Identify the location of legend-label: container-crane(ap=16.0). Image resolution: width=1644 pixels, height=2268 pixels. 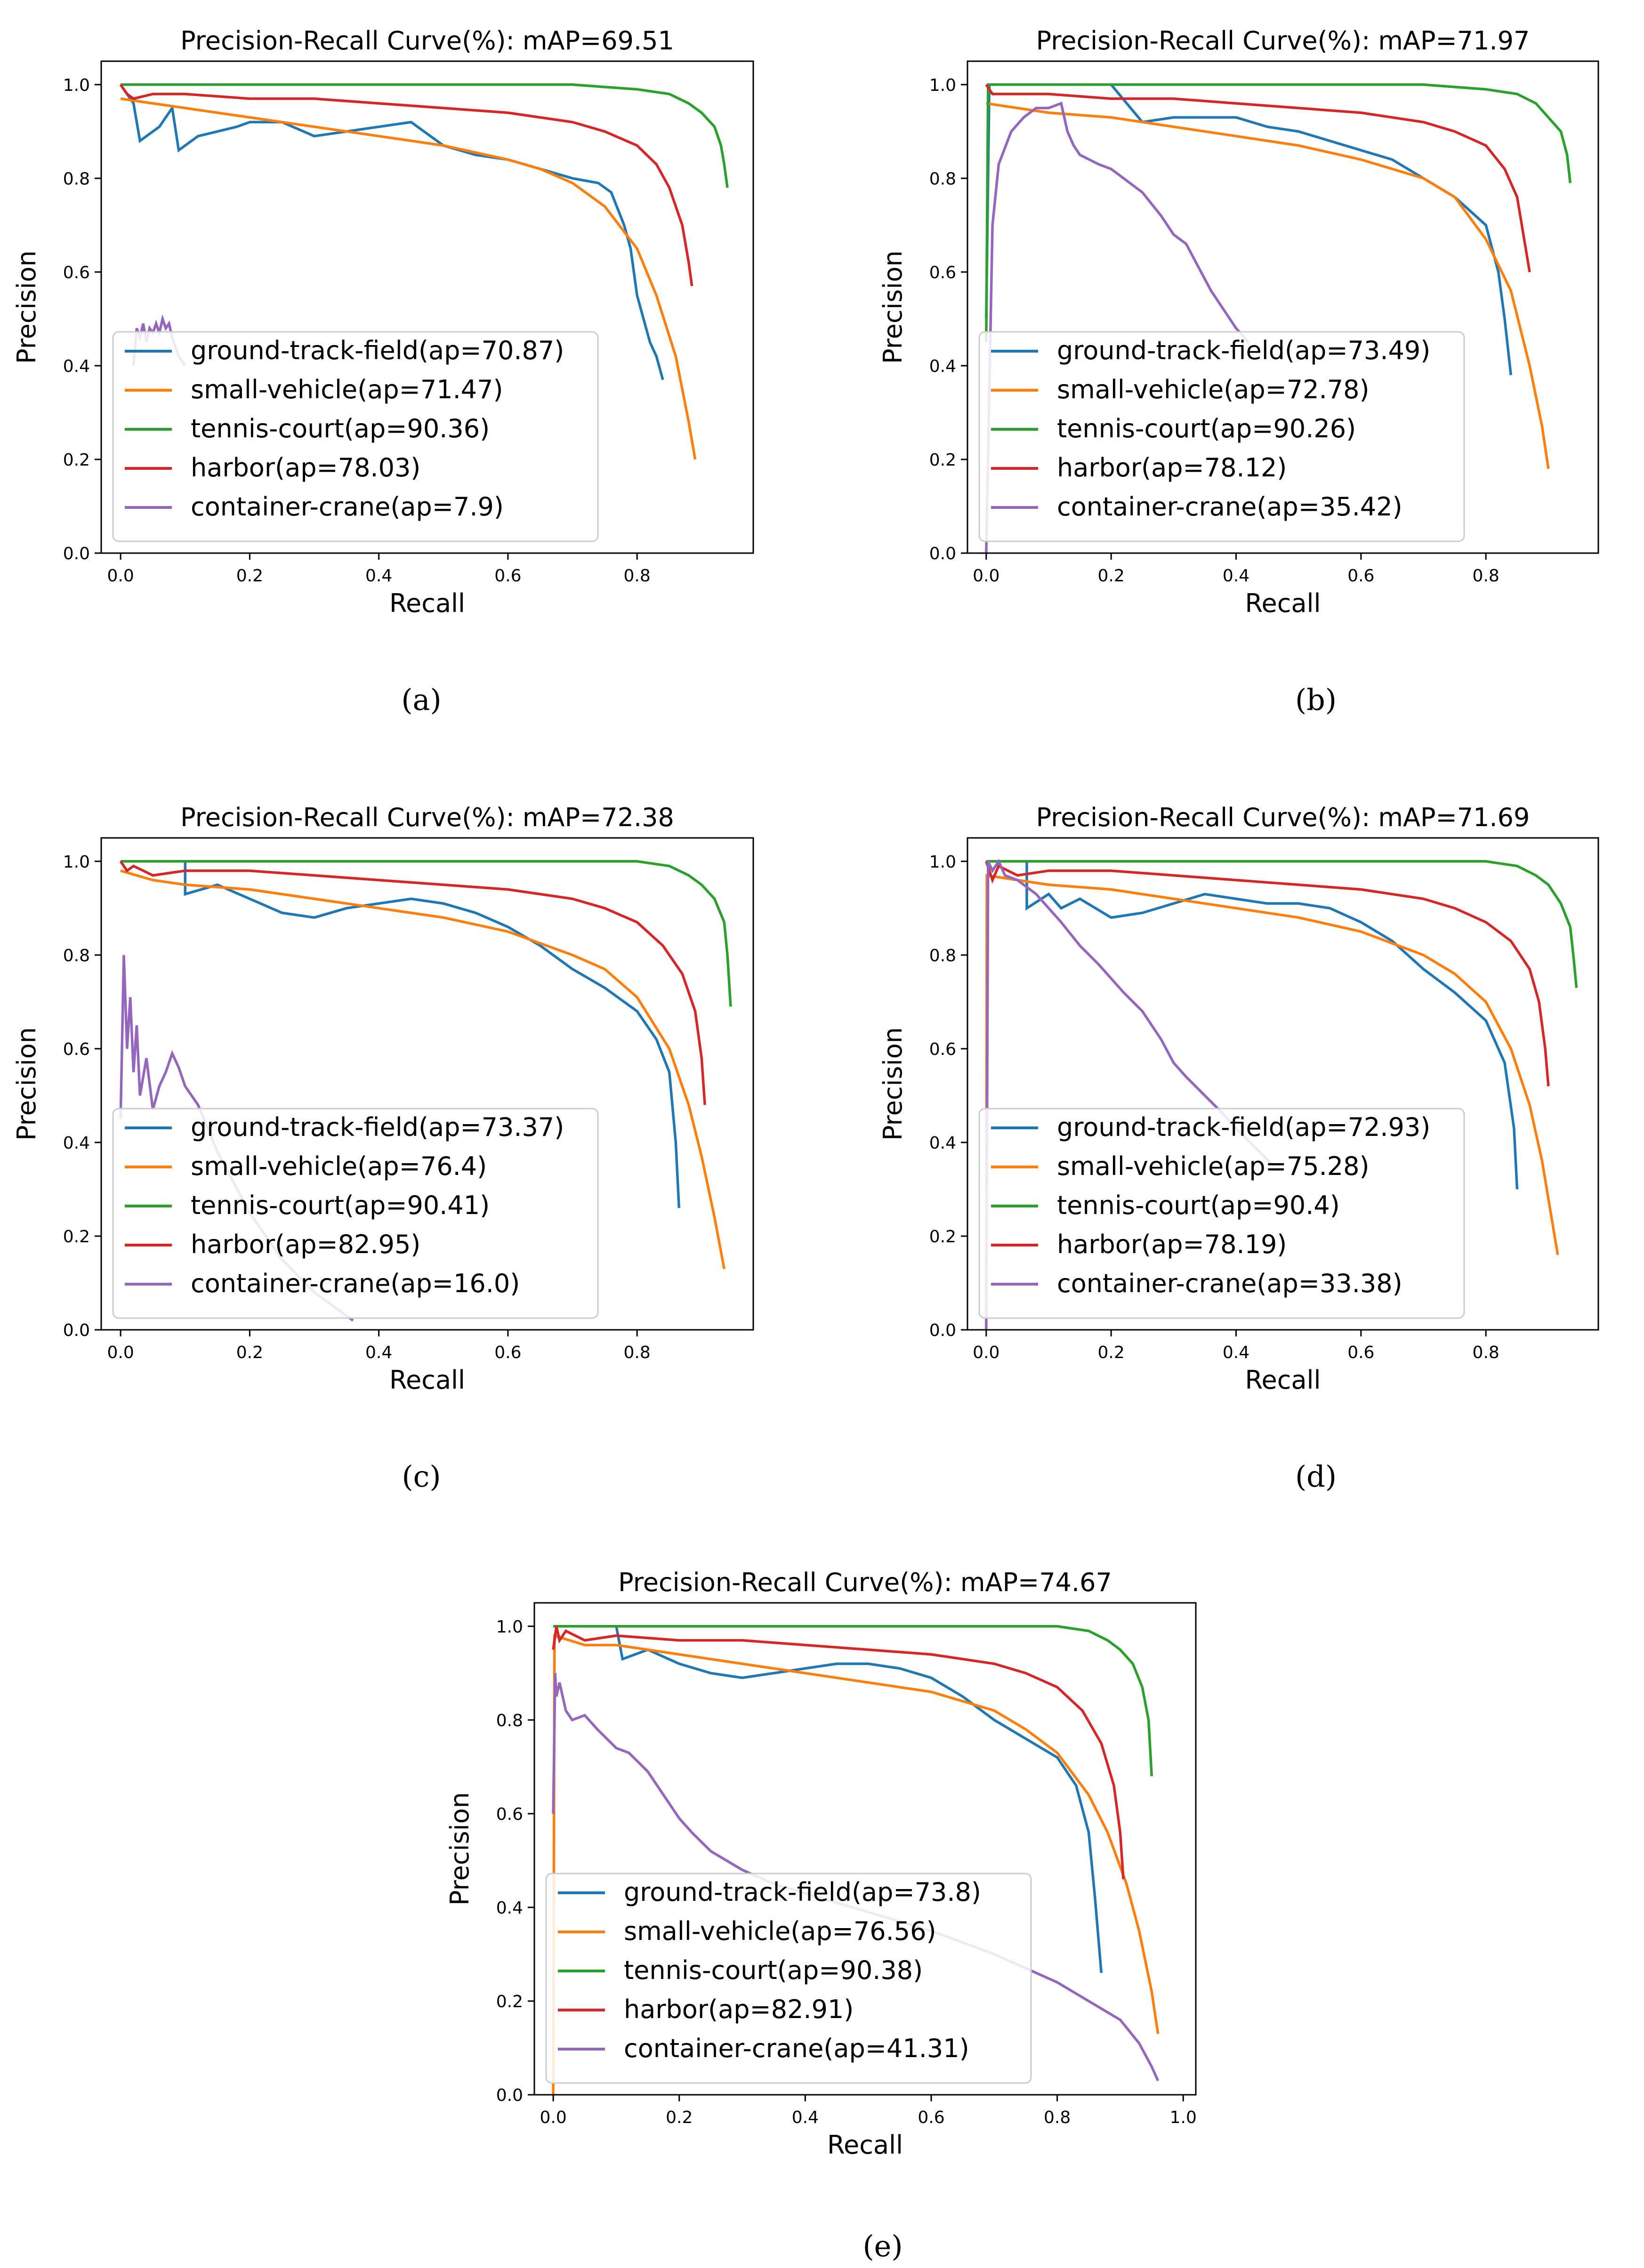
(356, 1283).